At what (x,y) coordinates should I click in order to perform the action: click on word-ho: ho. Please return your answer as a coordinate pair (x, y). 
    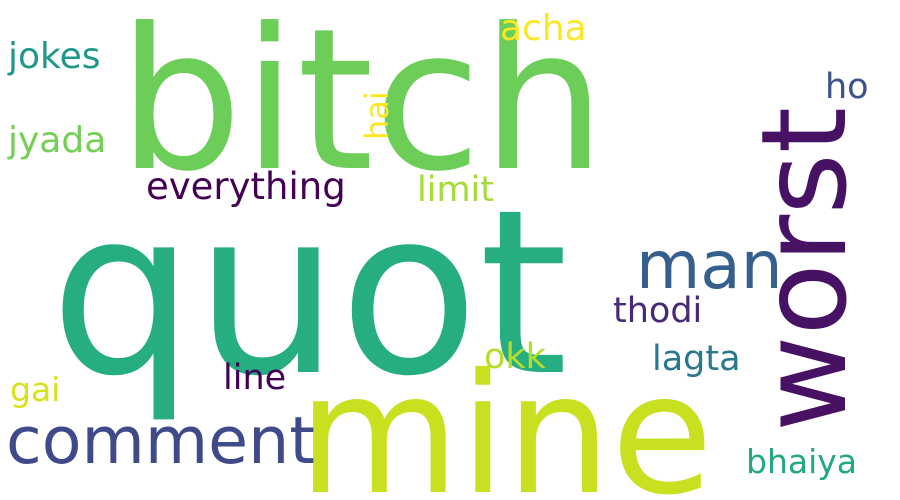
    Looking at the image, I should click on (847, 87).